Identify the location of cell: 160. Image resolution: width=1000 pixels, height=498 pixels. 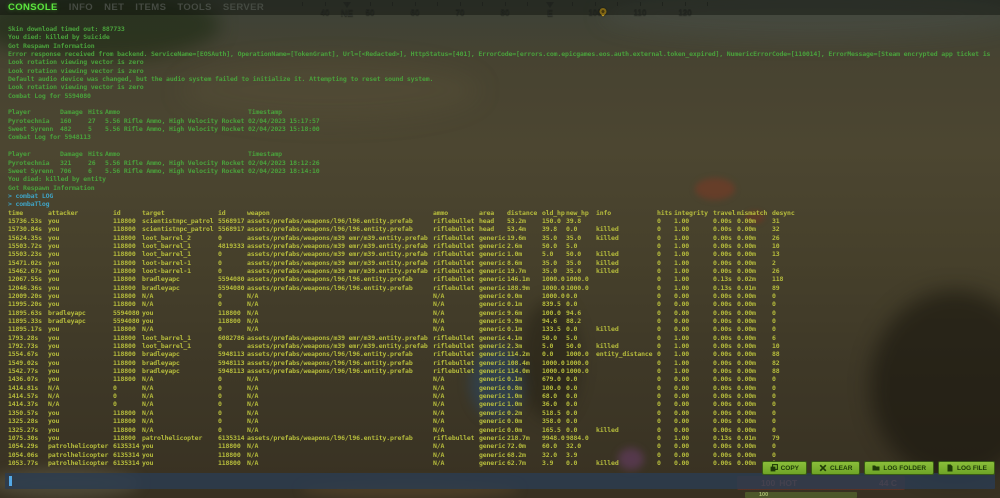
(66, 120).